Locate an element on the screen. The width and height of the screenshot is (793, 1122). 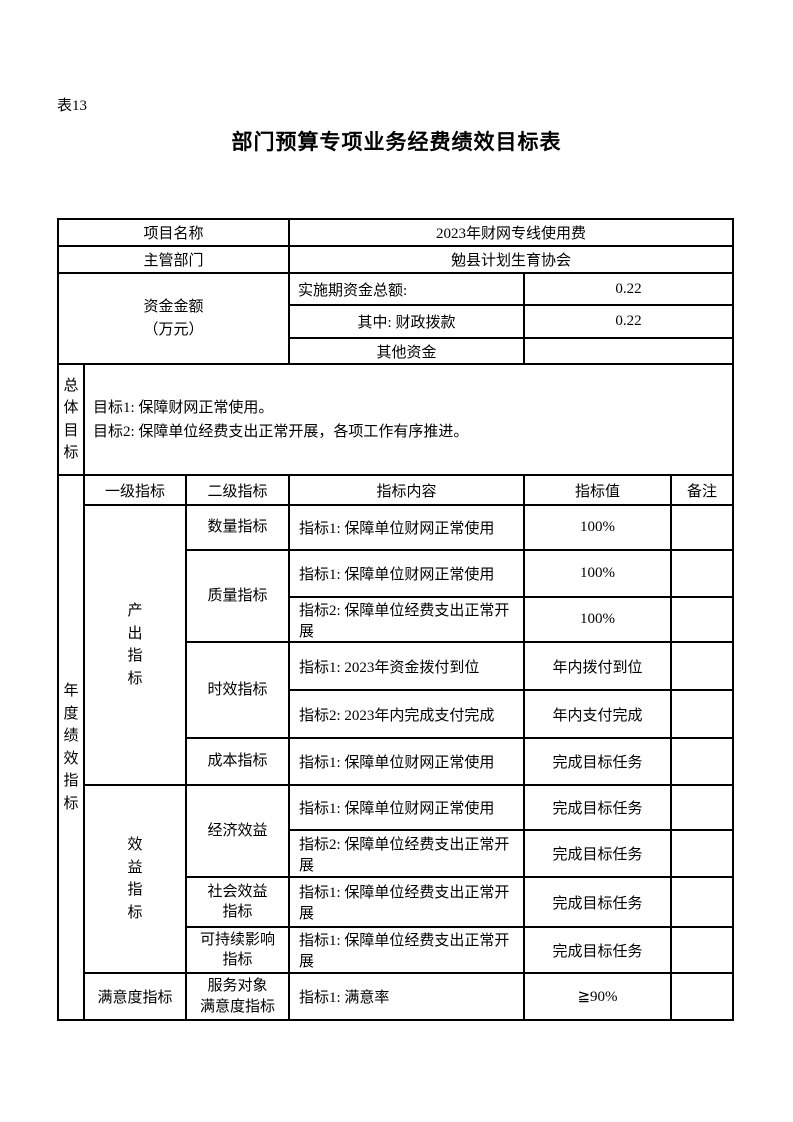
department-value: 勉县计划生育协会 is located at coordinates (511, 259).